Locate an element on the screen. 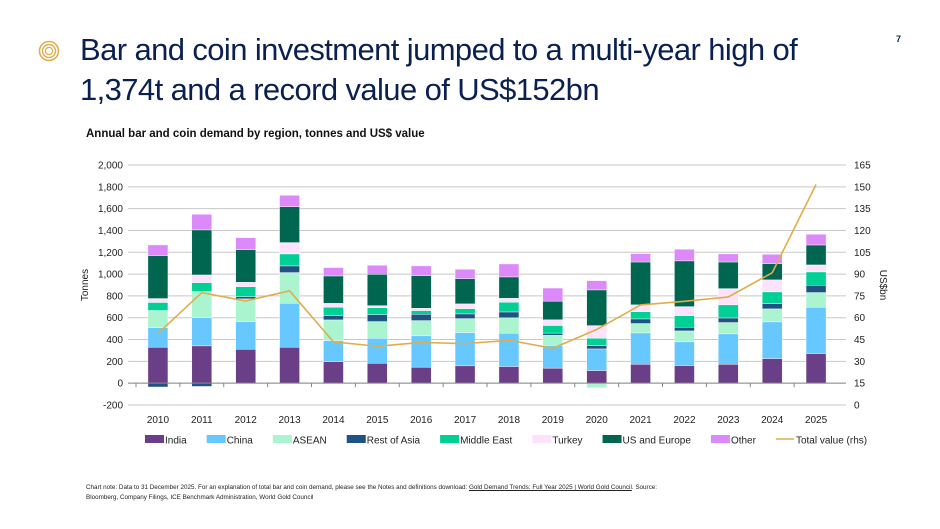 Image resolution: width=940 pixels, height=529 pixels. y2-tick-label: 120 is located at coordinates (862, 231).